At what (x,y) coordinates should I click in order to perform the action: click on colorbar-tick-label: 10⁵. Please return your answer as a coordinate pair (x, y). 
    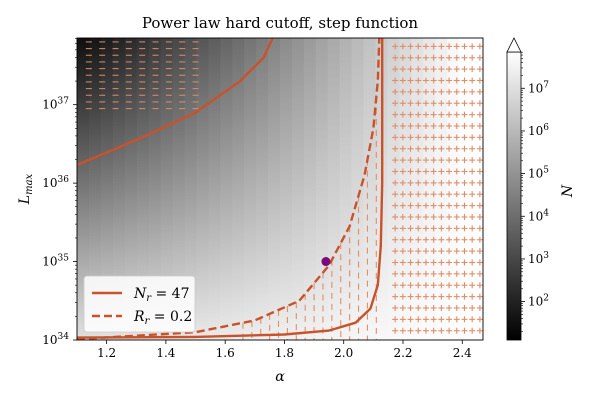
    Looking at the image, I should click on (538, 173).